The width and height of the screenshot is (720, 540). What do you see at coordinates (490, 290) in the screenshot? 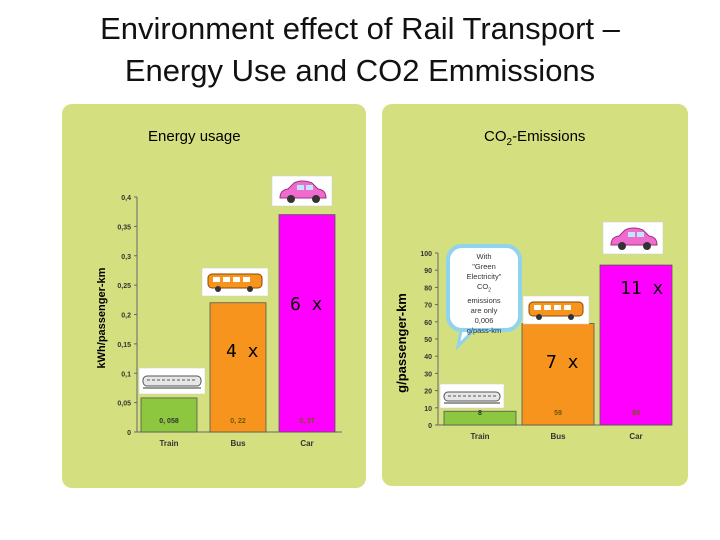
I see `callout-co-sub: 2` at bounding box center [490, 290].